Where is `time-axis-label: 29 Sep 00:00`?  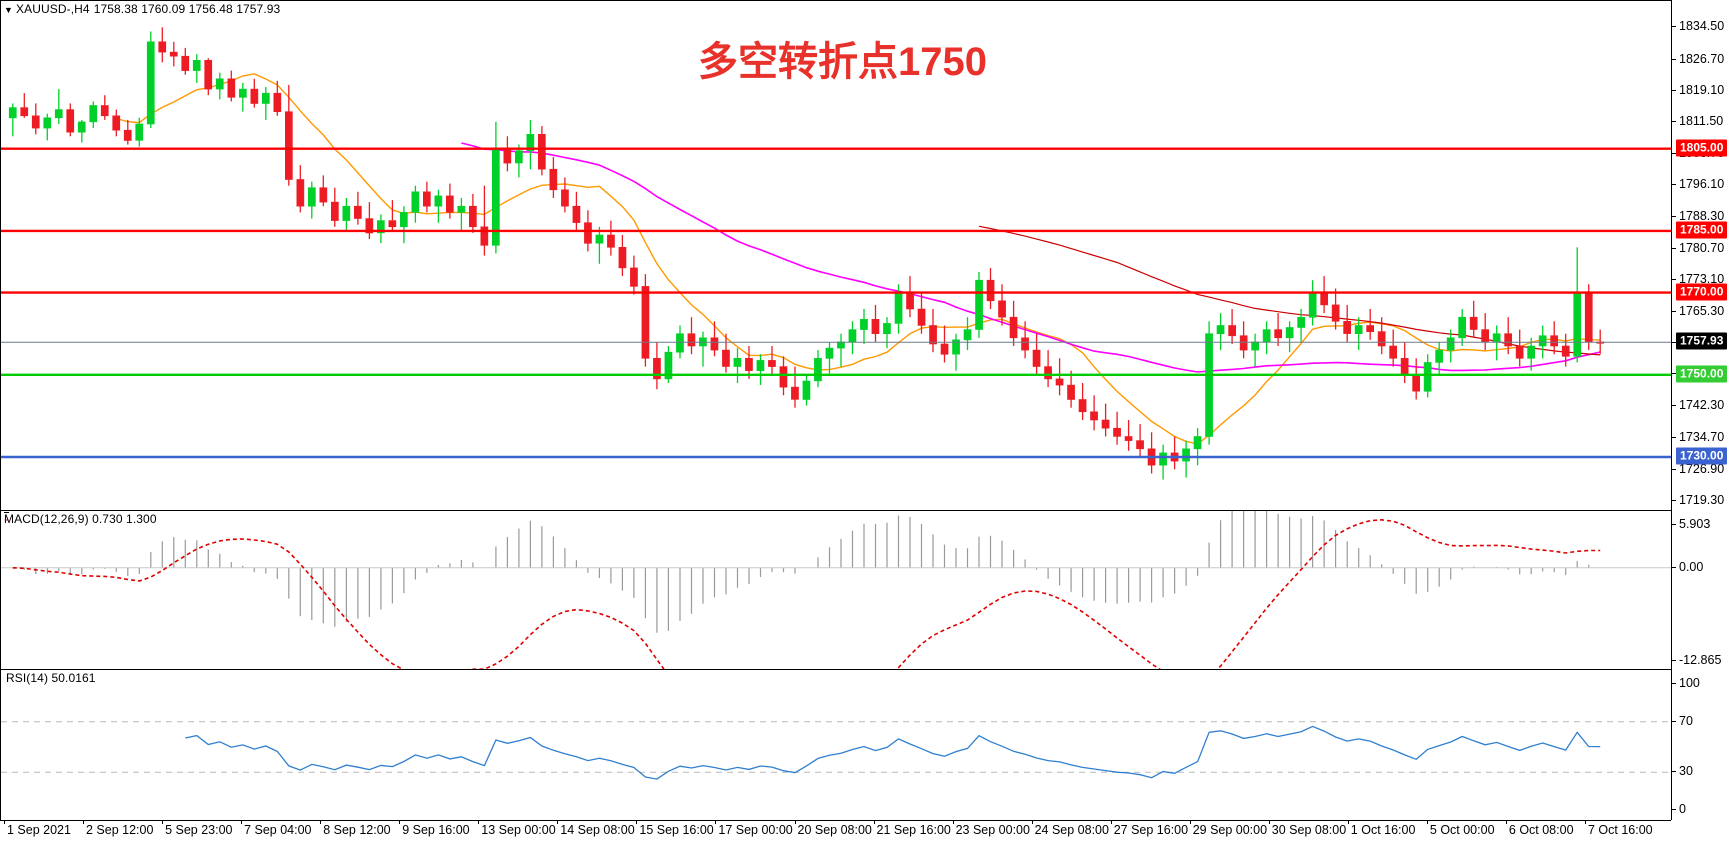 time-axis-label: 29 Sep 00:00 is located at coordinates (1230, 830).